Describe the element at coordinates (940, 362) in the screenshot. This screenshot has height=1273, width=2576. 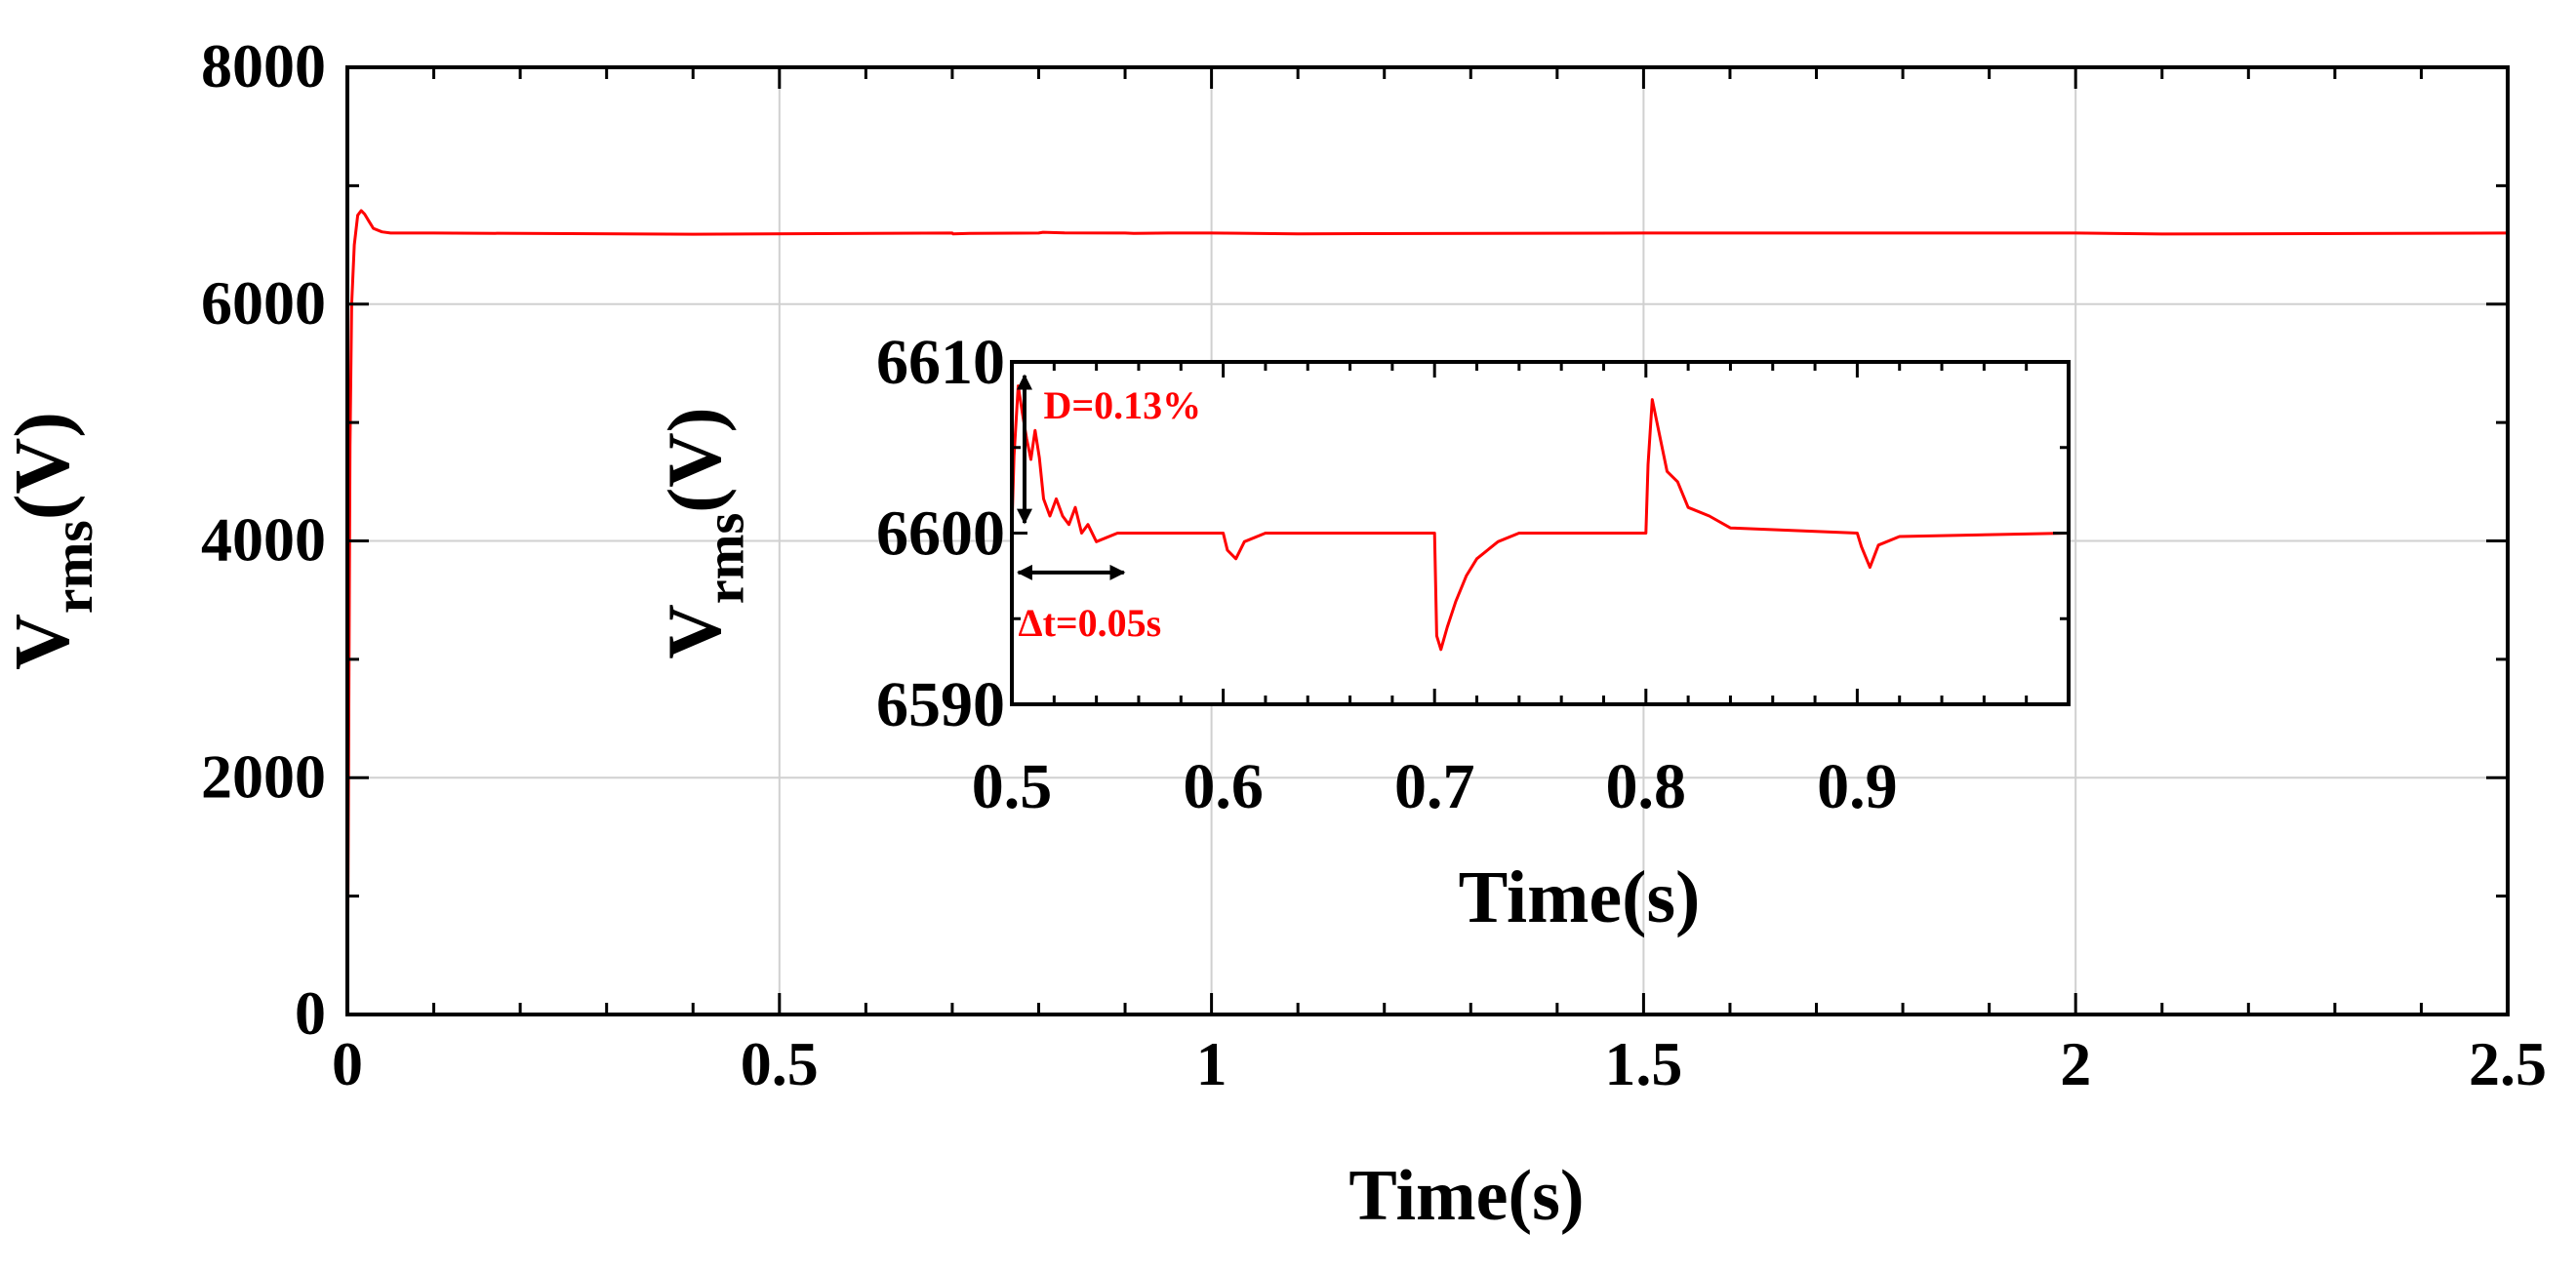
I see `inset-y-tick-label: 6610` at that location.